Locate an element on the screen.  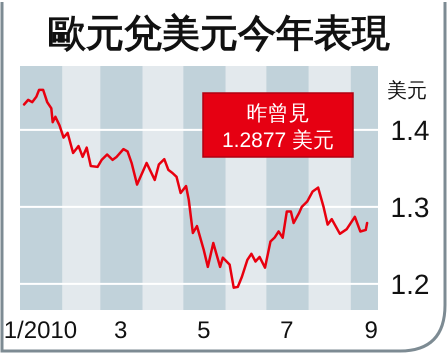
x-tick-label: 7 is located at coordinates (287, 330).